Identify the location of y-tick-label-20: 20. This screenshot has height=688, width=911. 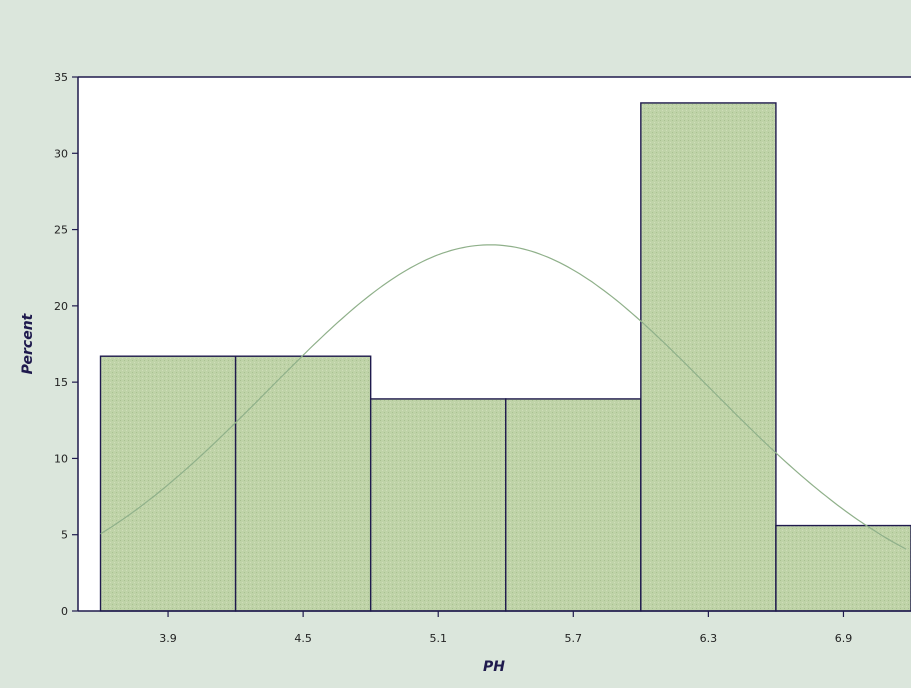
(61, 306).